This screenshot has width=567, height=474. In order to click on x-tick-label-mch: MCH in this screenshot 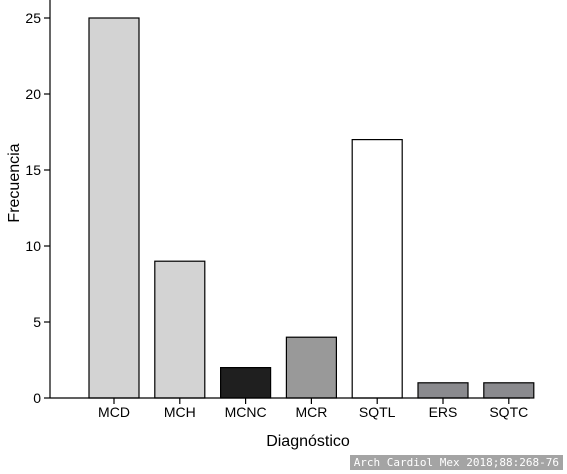, I will do `click(180, 412)`.